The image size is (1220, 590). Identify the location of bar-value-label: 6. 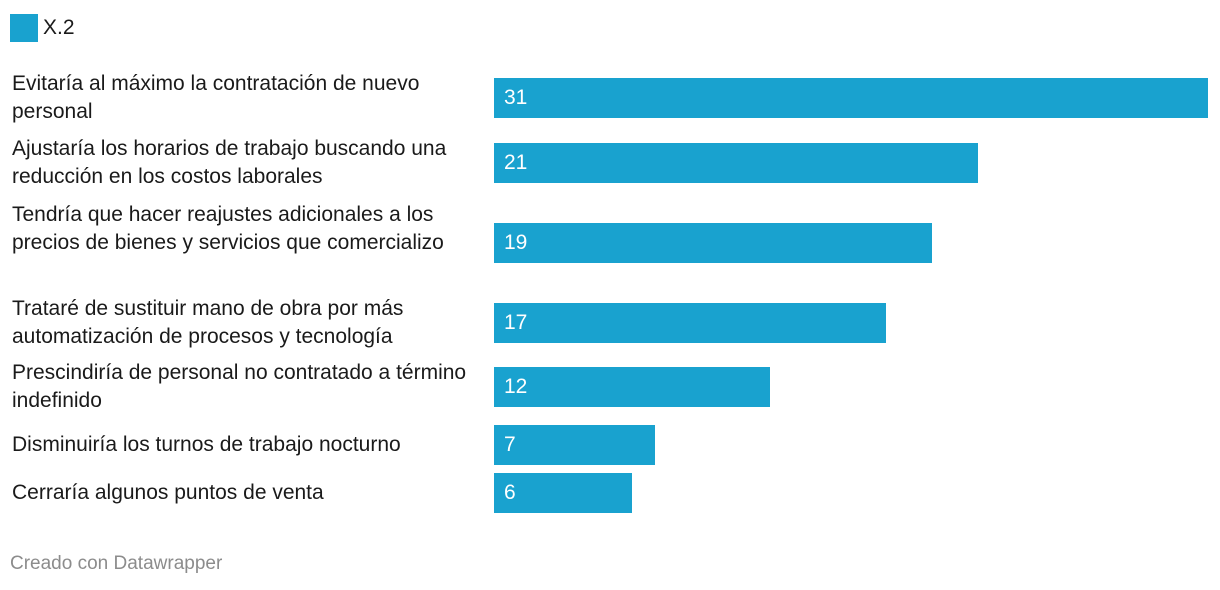
(510, 492).